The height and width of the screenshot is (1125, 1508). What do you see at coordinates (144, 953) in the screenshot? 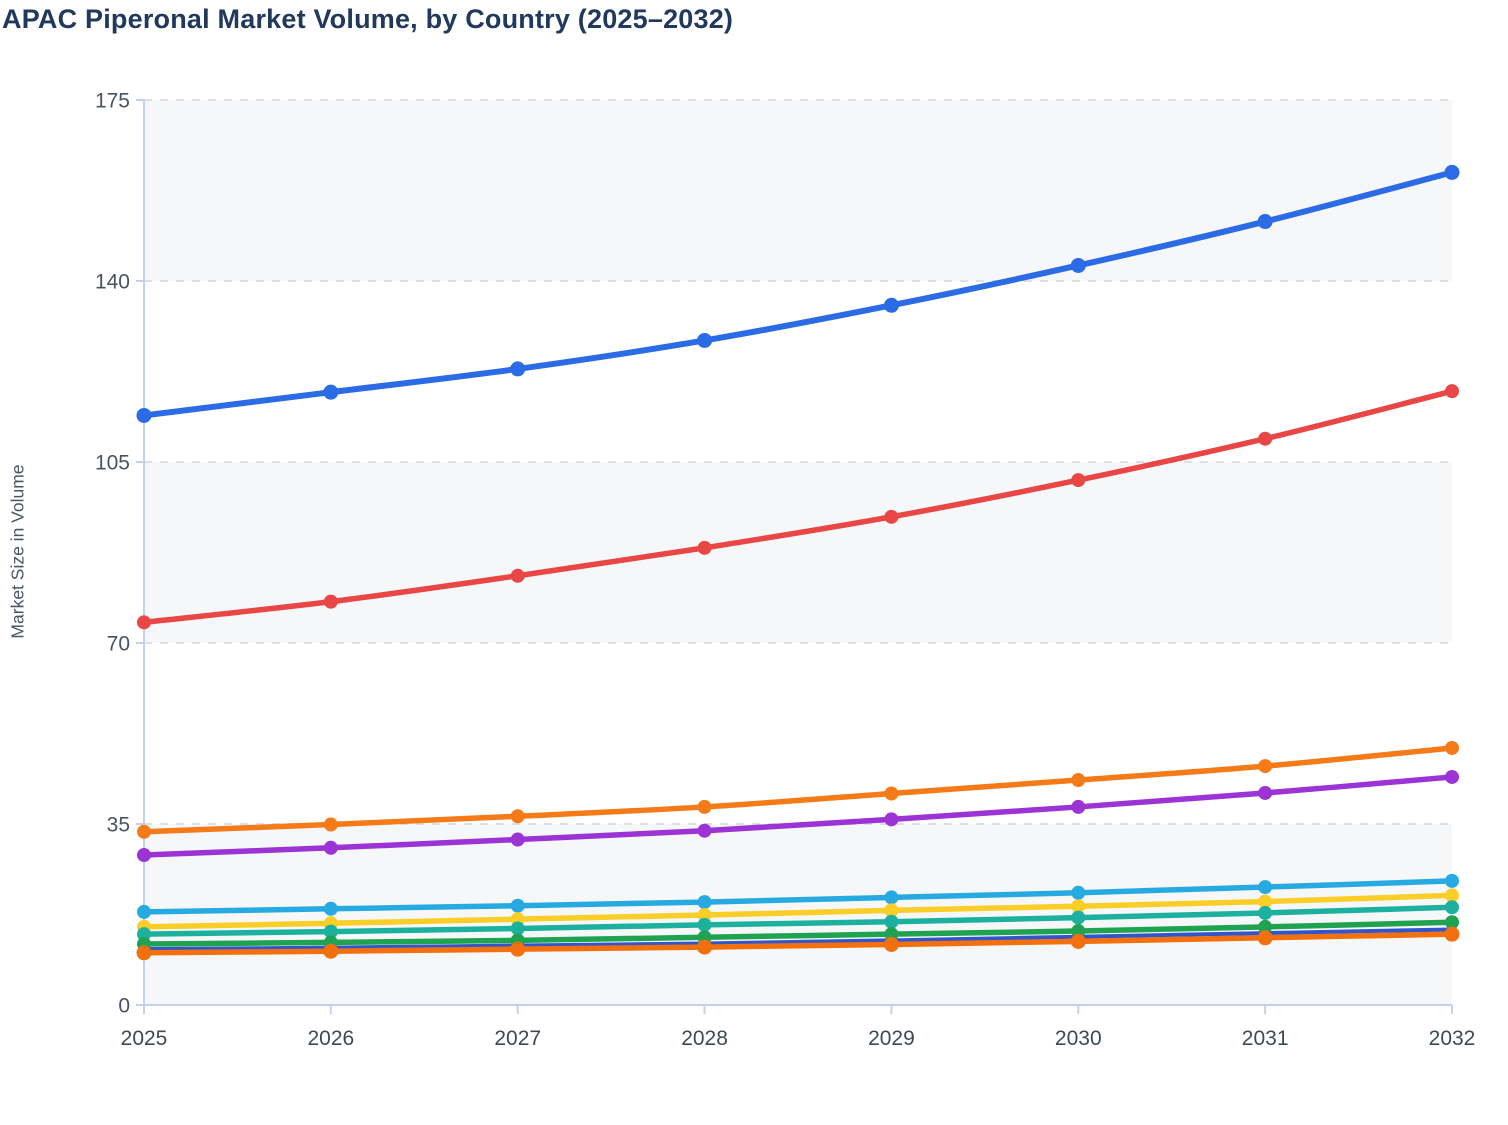
I see `series-marker-dark-orange-2025` at bounding box center [144, 953].